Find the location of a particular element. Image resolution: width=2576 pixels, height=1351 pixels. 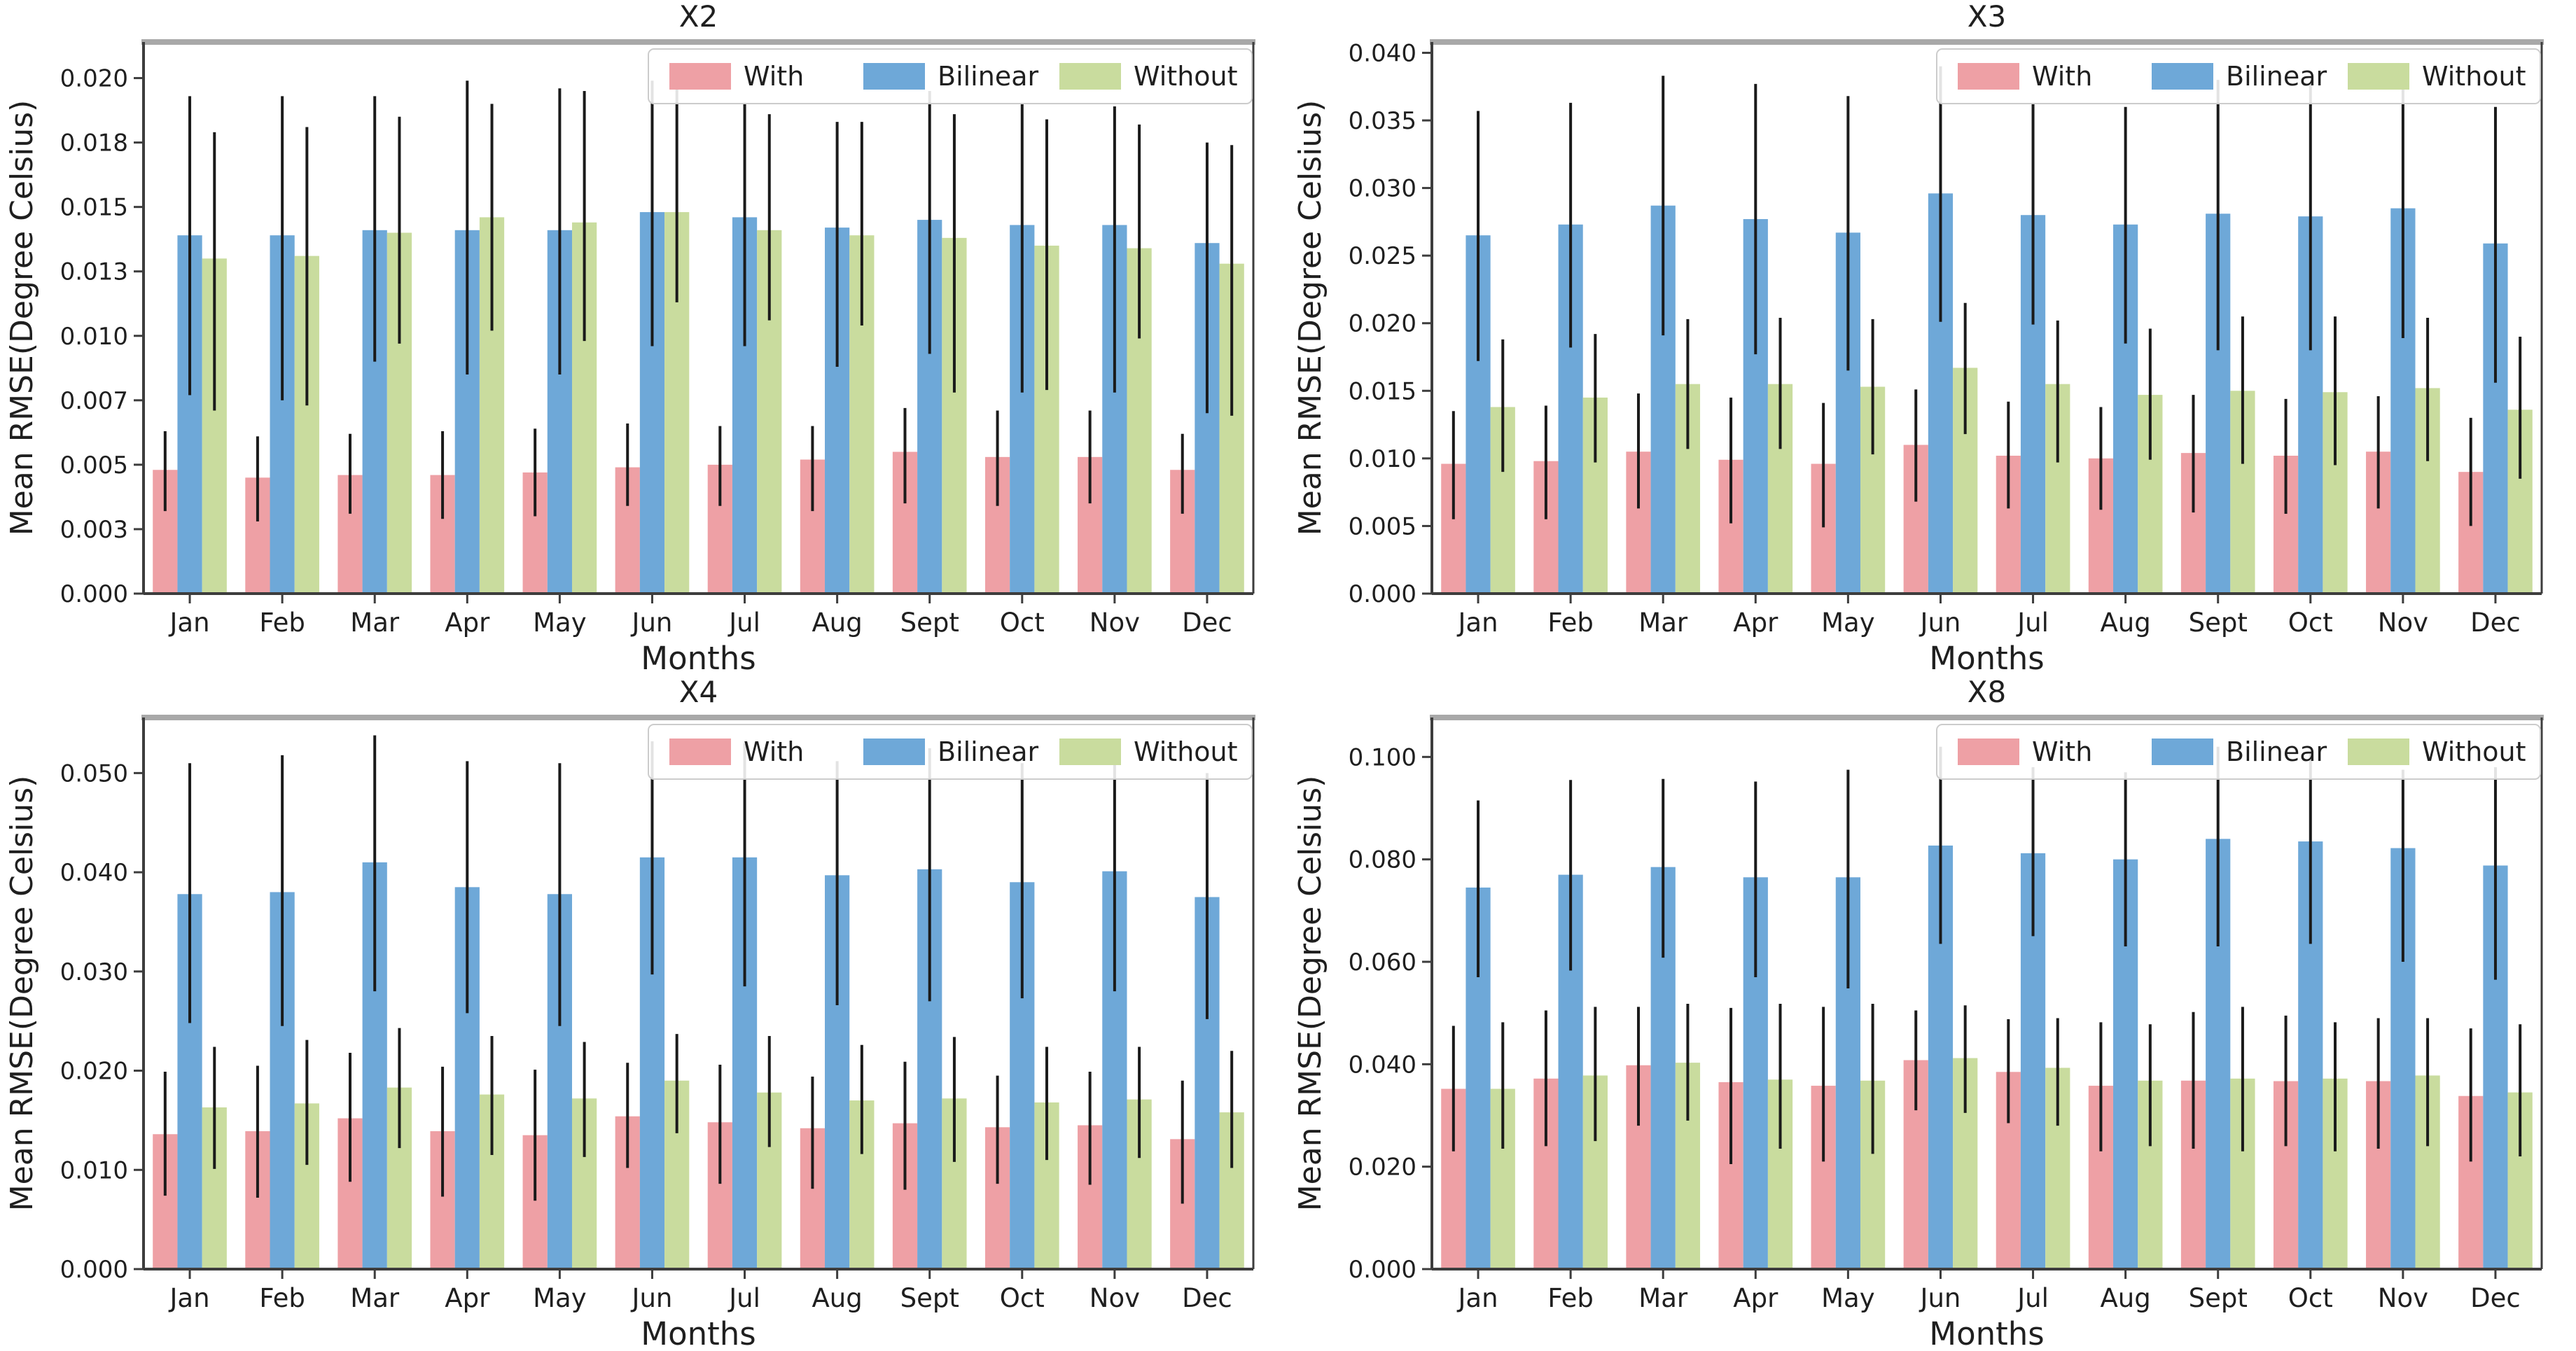

y-tick-label: 0.100 is located at coordinates (1382, 757).